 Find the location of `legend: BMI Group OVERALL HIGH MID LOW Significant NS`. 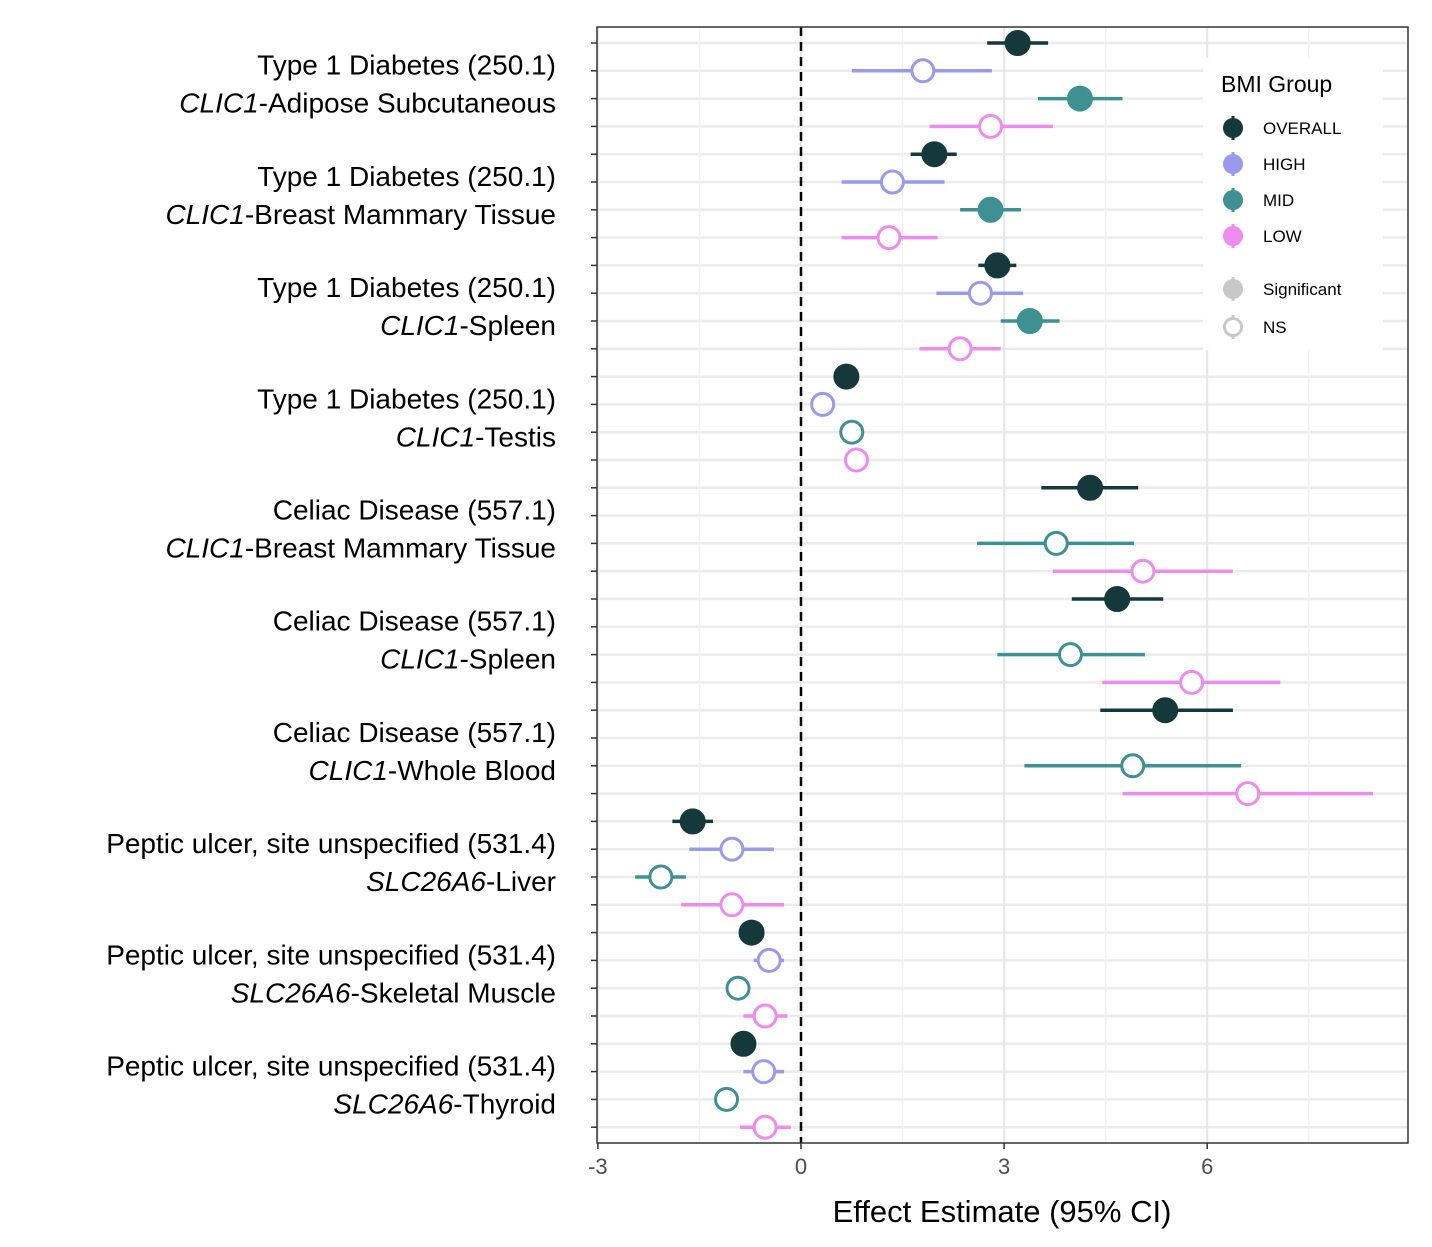

legend: BMI Group OVERALL HIGH MID LOW Significant NS is located at coordinates (1293, 204).